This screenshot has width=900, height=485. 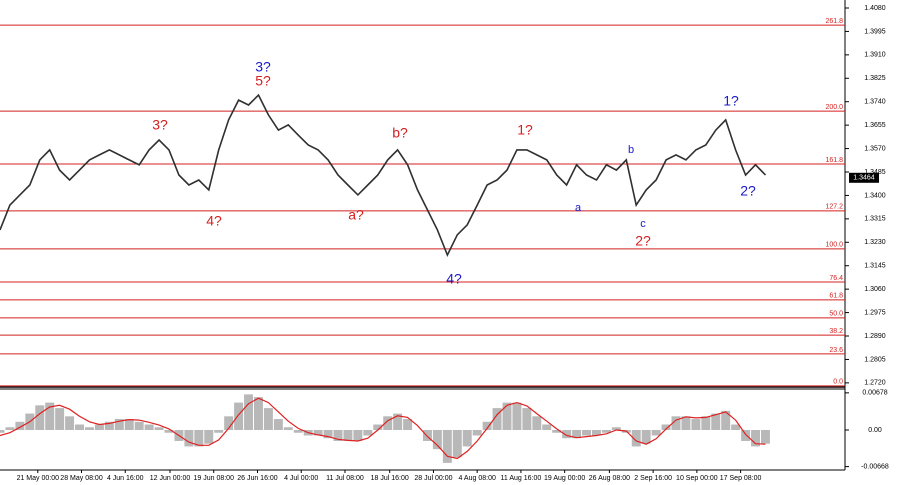 I want to click on x-tick-label: 4 Jun 16:00, so click(x=125, y=478).